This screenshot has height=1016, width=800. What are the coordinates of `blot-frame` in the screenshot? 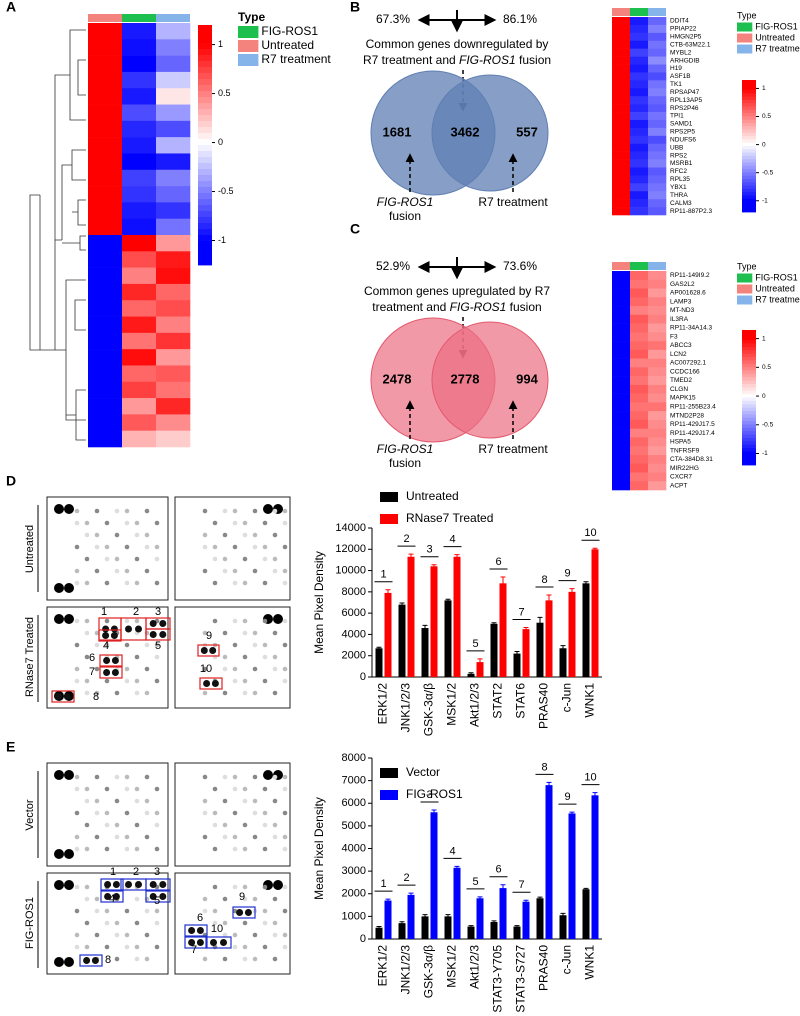 It's located at (232, 548).